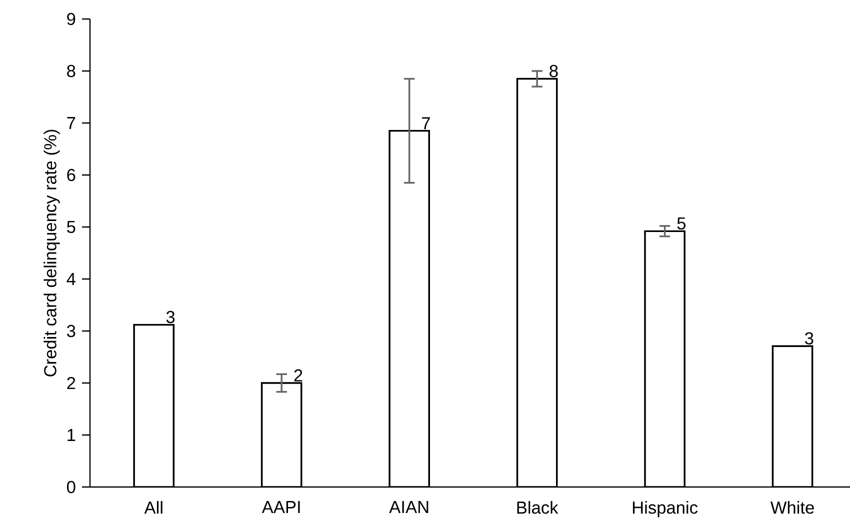  What do you see at coordinates (71, 19) in the screenshot?
I see `y-tick-label: 9` at bounding box center [71, 19].